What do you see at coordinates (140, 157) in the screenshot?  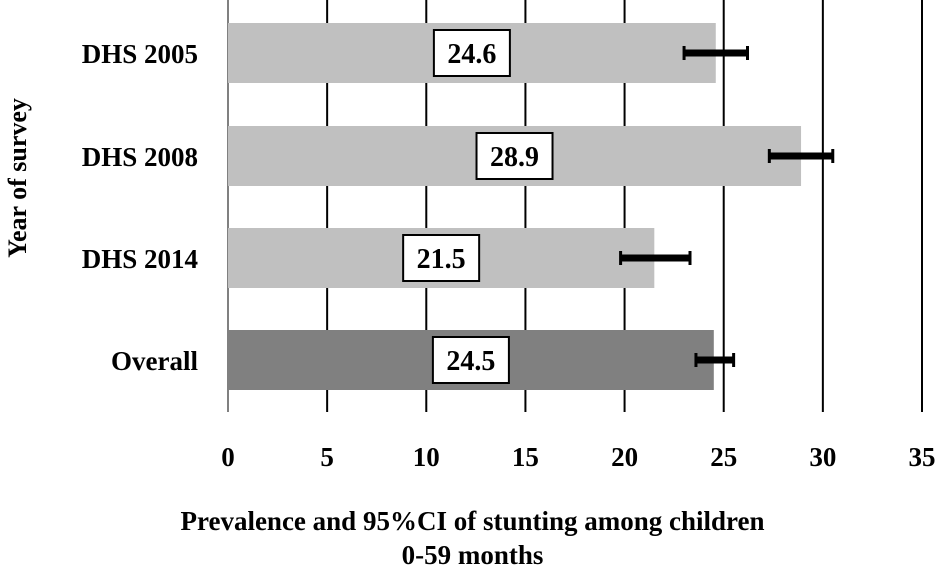 I see `category-label-1: DHS 2008` at bounding box center [140, 157].